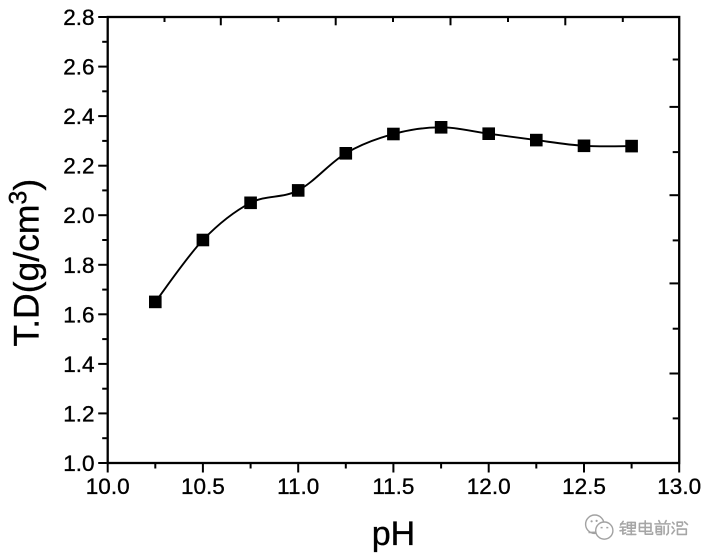 This screenshot has height=559, width=709. I want to click on svg-text: T.D(g/cm3), so click(26, 263).